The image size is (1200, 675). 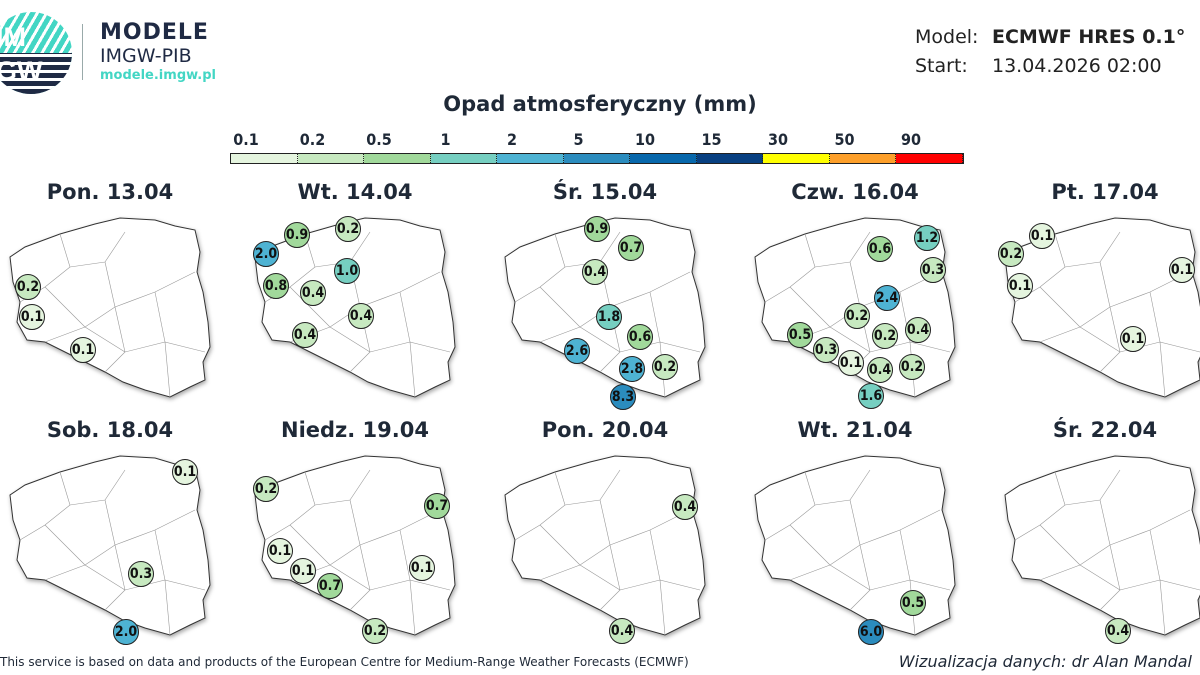 What do you see at coordinates (1045, 661) in the screenshot?
I see `credit: Wizualizacja danych: dr Alan Mandal` at bounding box center [1045, 661].